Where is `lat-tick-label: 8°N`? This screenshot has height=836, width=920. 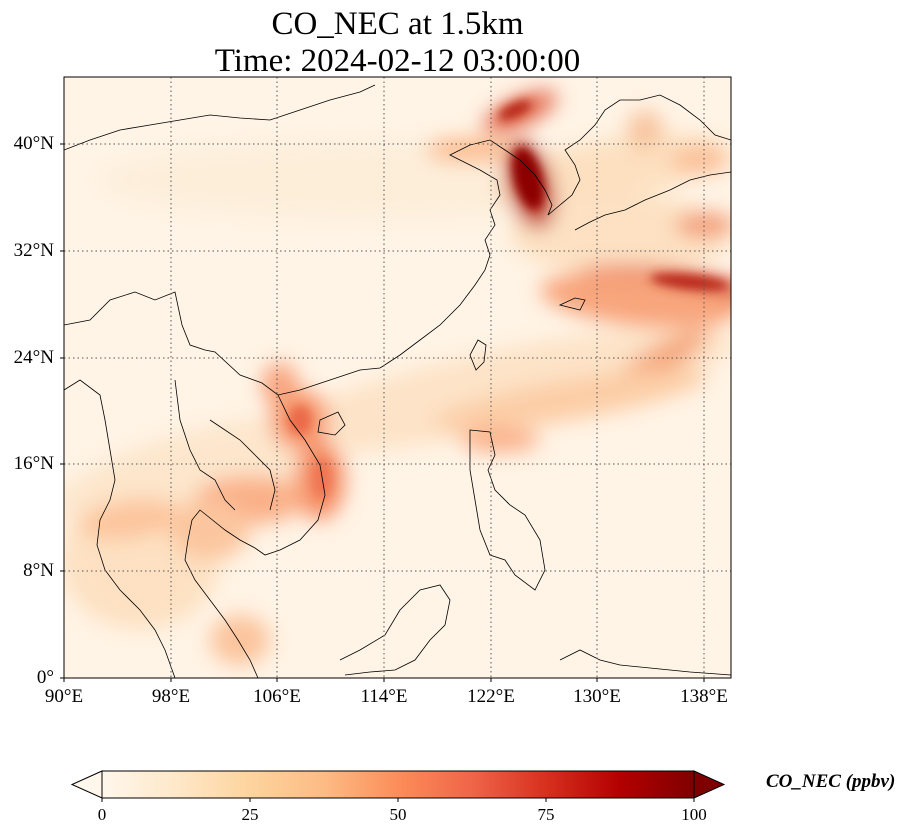
lat-tick-label: 8°N is located at coordinates (38, 570).